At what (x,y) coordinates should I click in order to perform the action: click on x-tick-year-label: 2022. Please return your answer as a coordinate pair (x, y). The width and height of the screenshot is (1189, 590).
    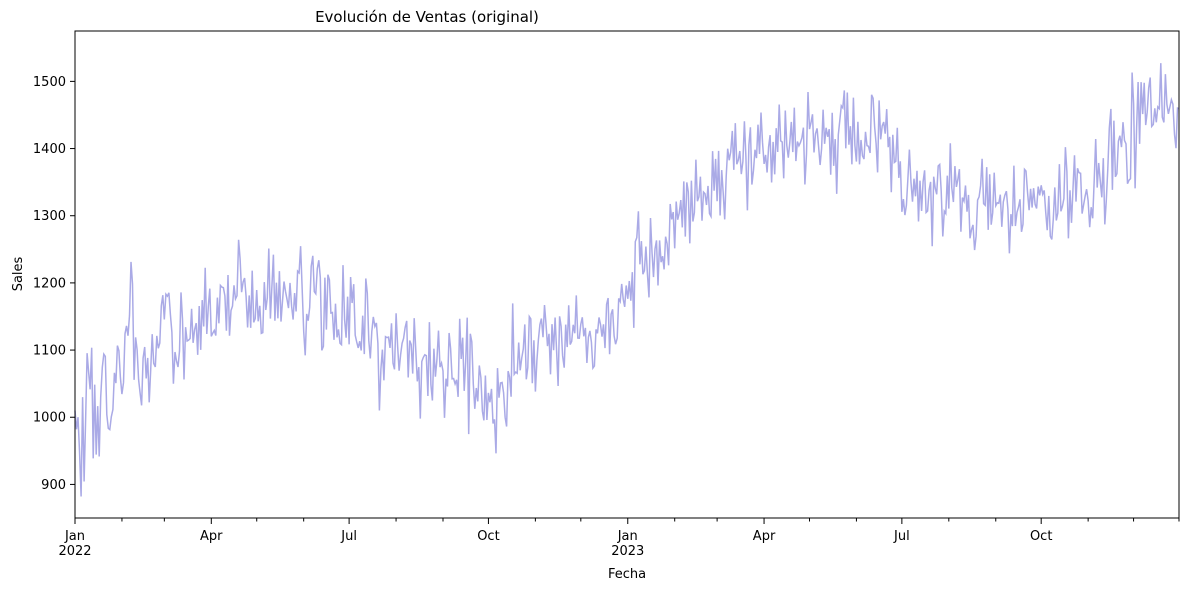
    Looking at the image, I should click on (74, 551).